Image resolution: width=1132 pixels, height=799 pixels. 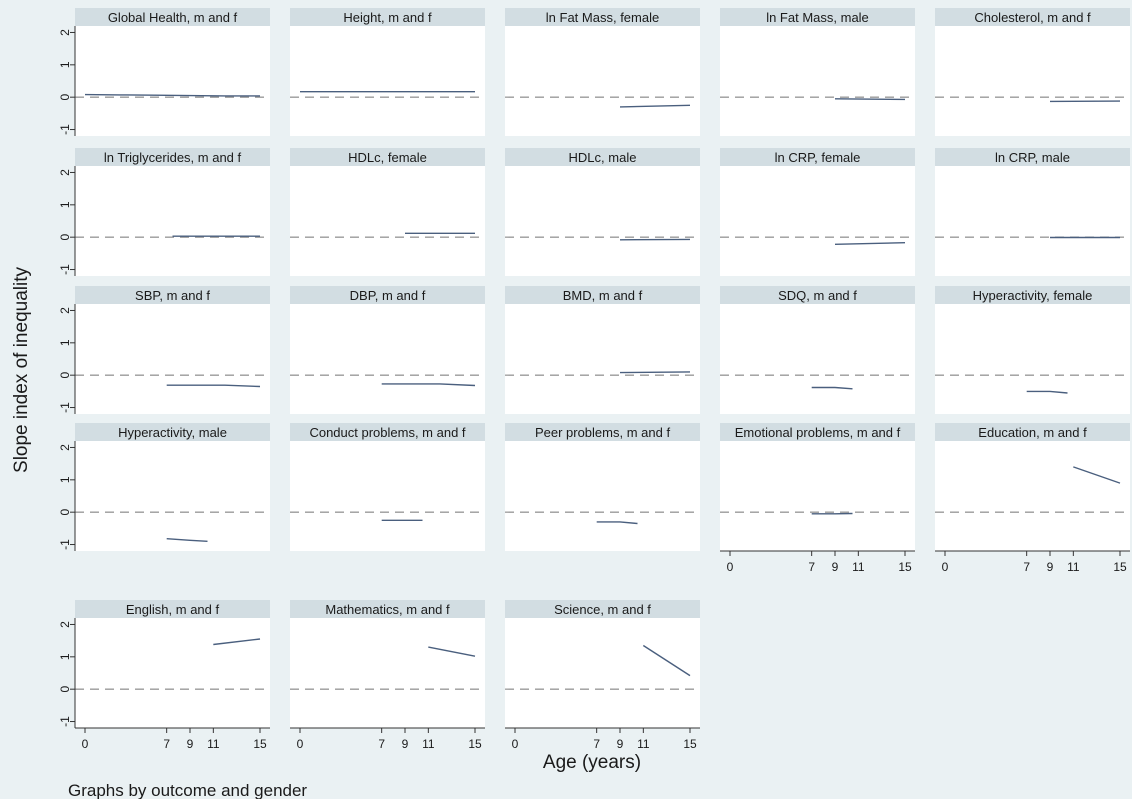 I want to click on panel-title: English, m and f, so click(x=173, y=609).